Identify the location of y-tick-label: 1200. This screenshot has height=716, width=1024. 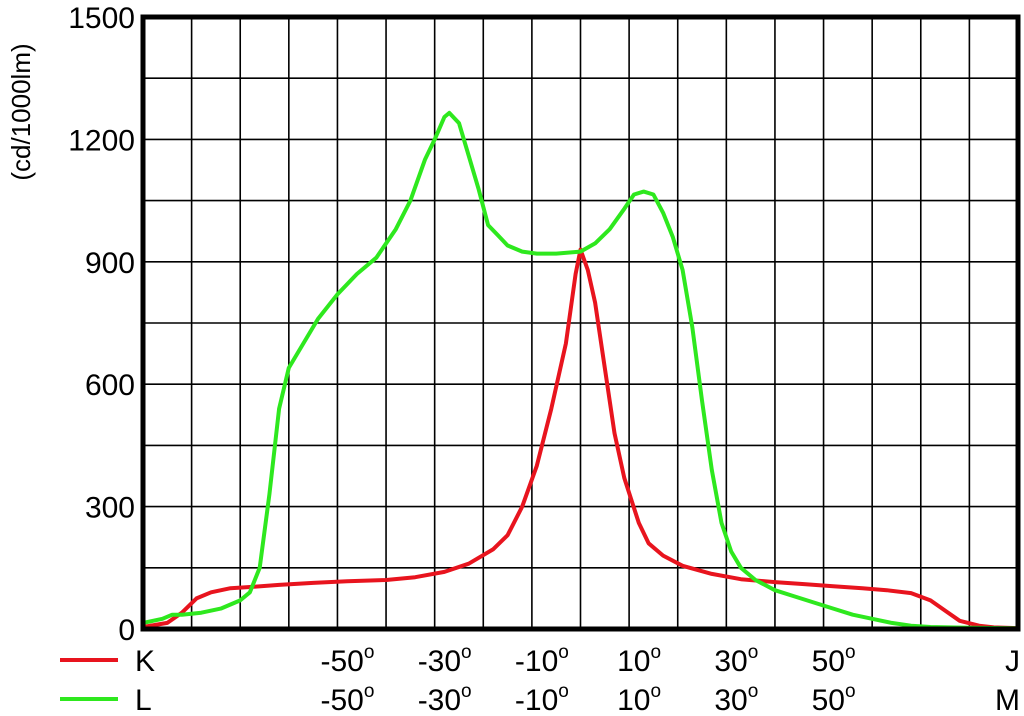
(101, 140).